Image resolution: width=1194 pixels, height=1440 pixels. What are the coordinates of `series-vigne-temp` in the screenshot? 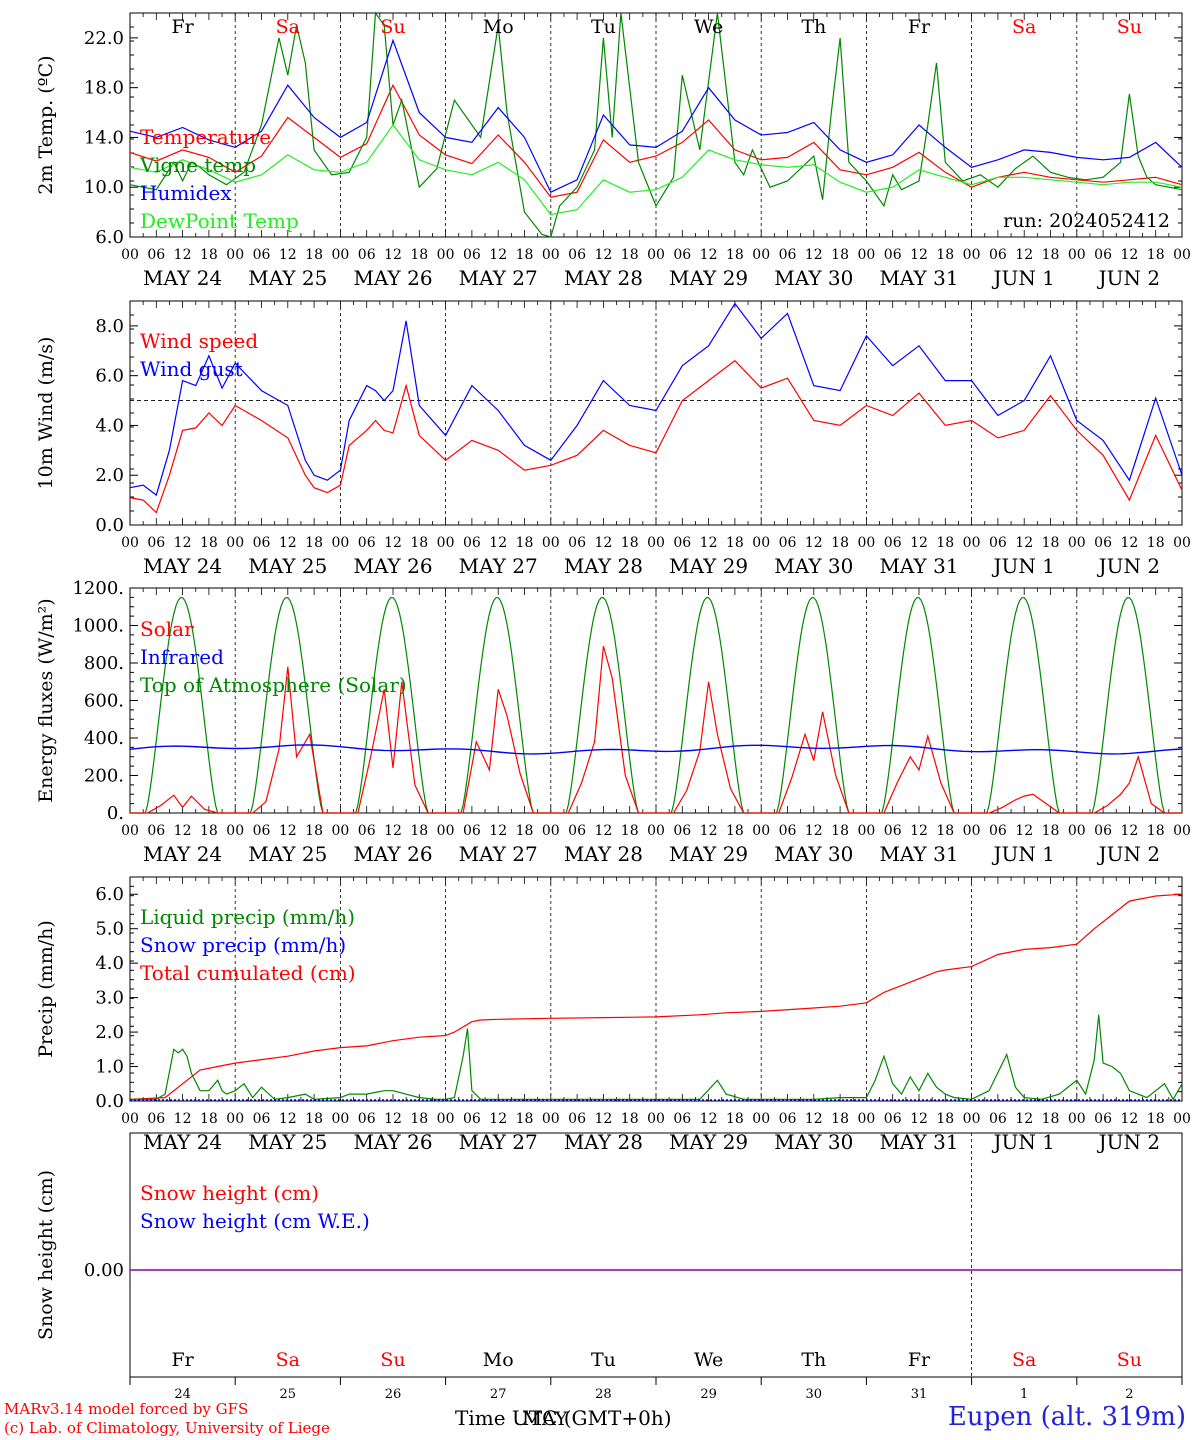 It's located at (656, 124).